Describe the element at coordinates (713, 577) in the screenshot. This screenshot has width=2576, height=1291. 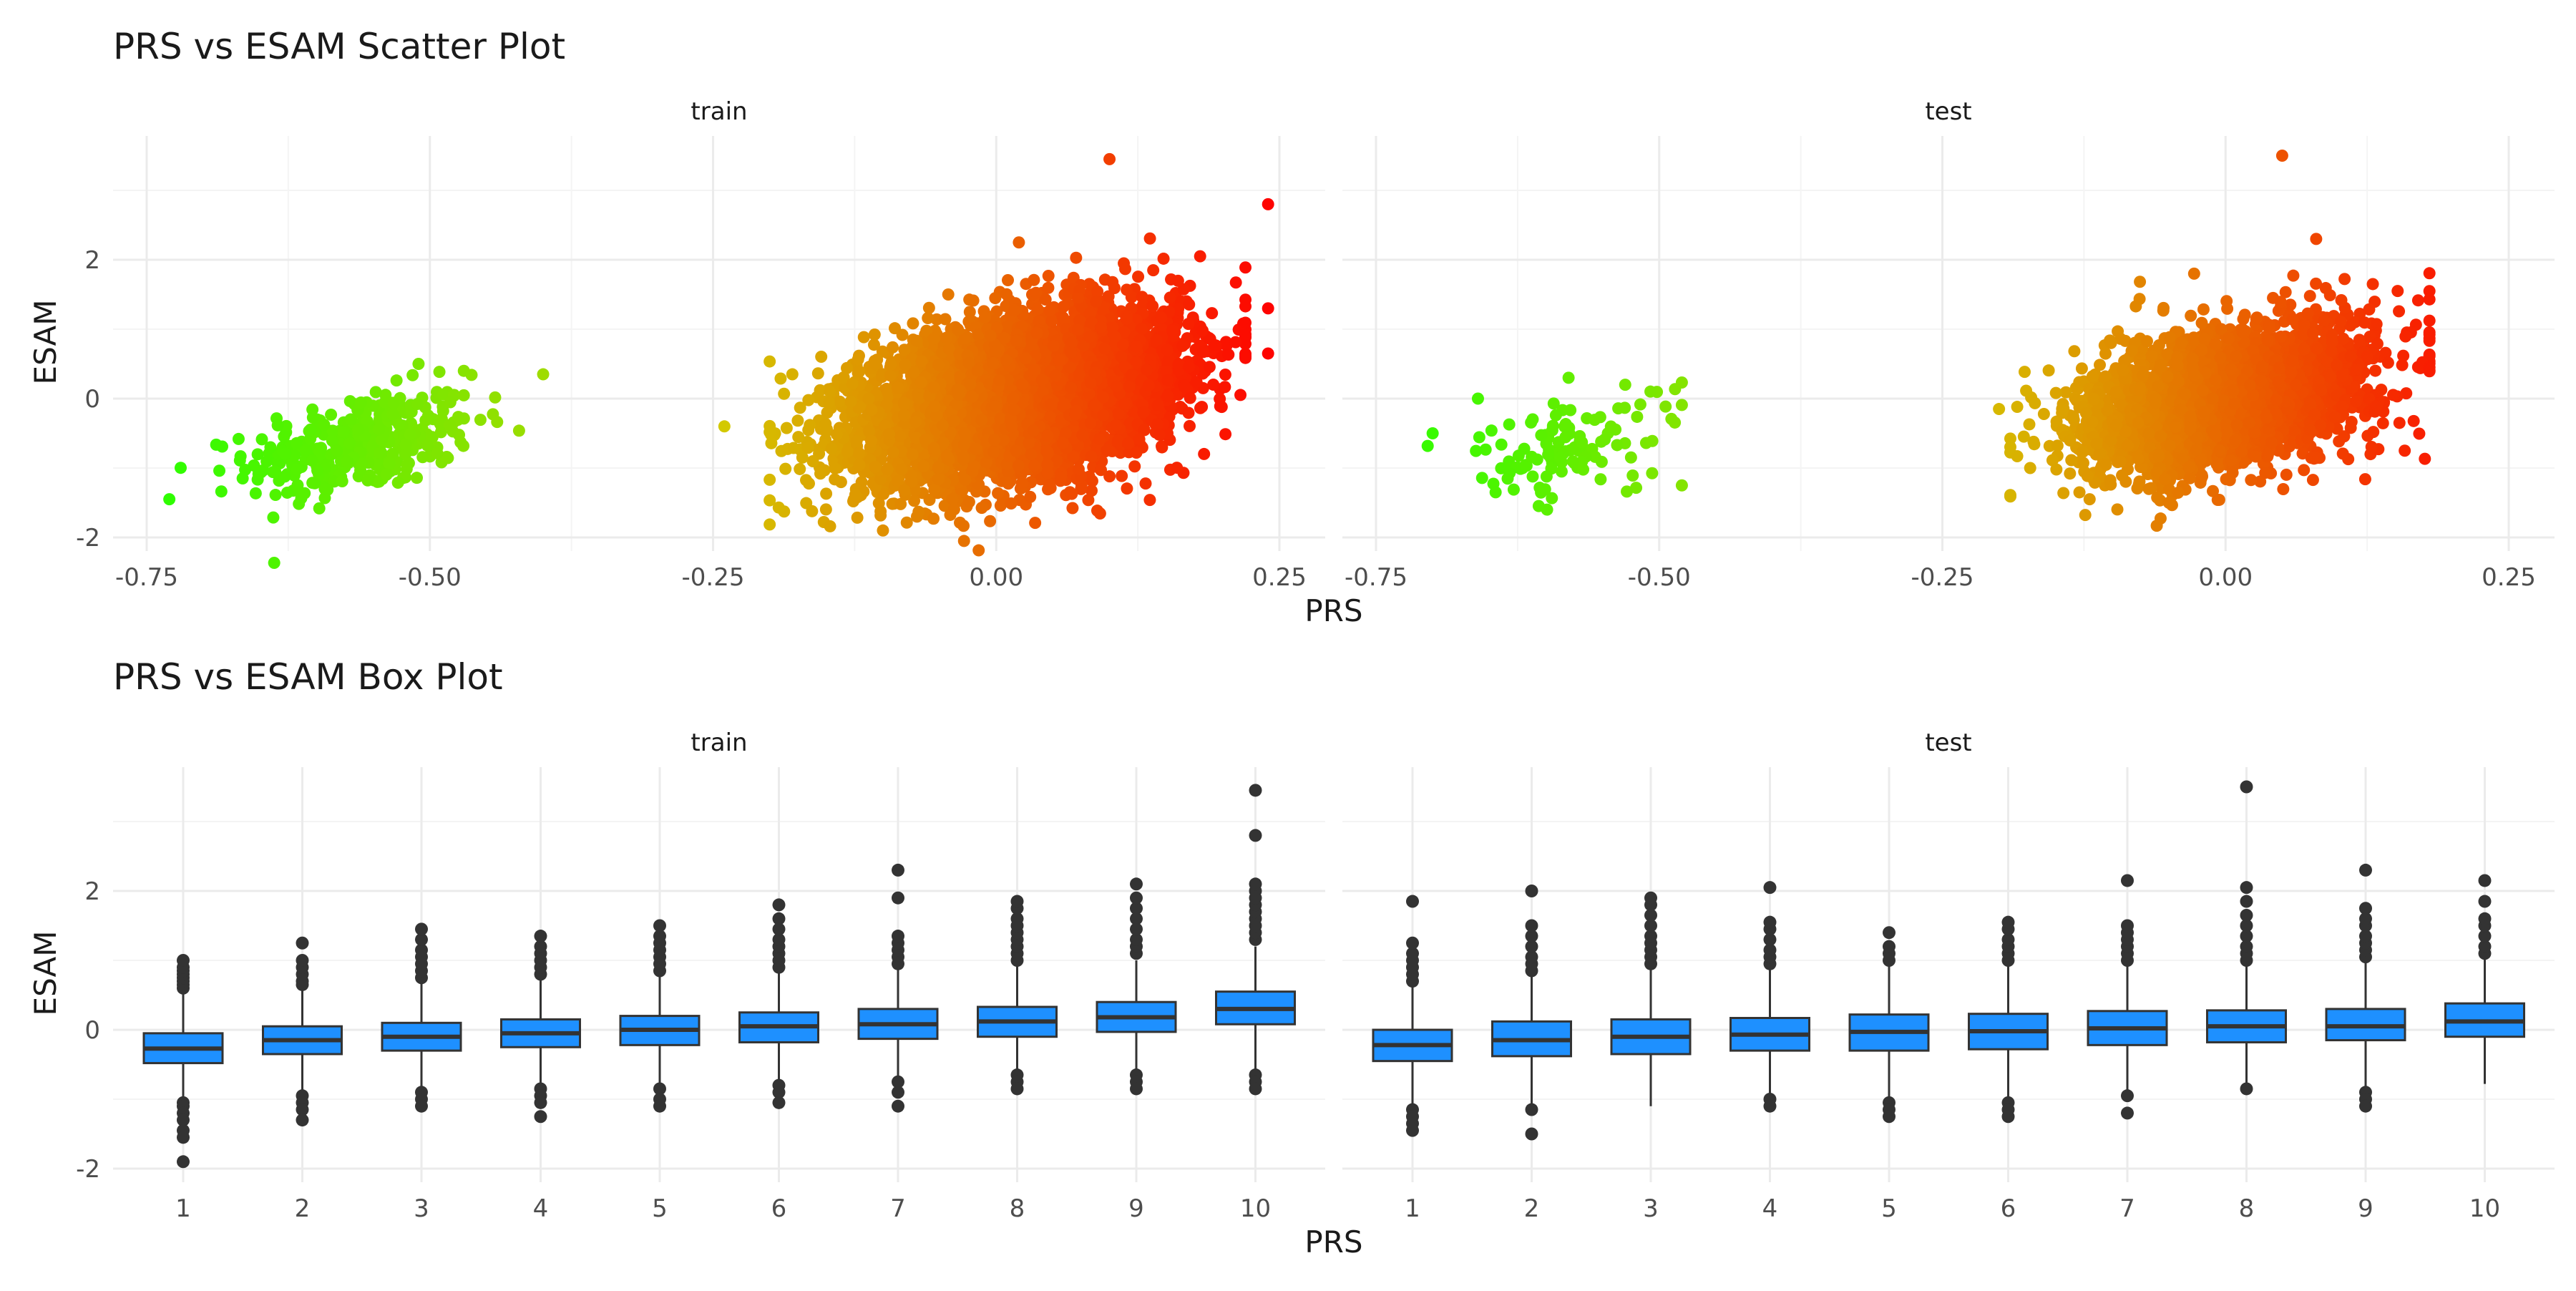
I see `scatter-x-tick-label: -0.25` at that location.